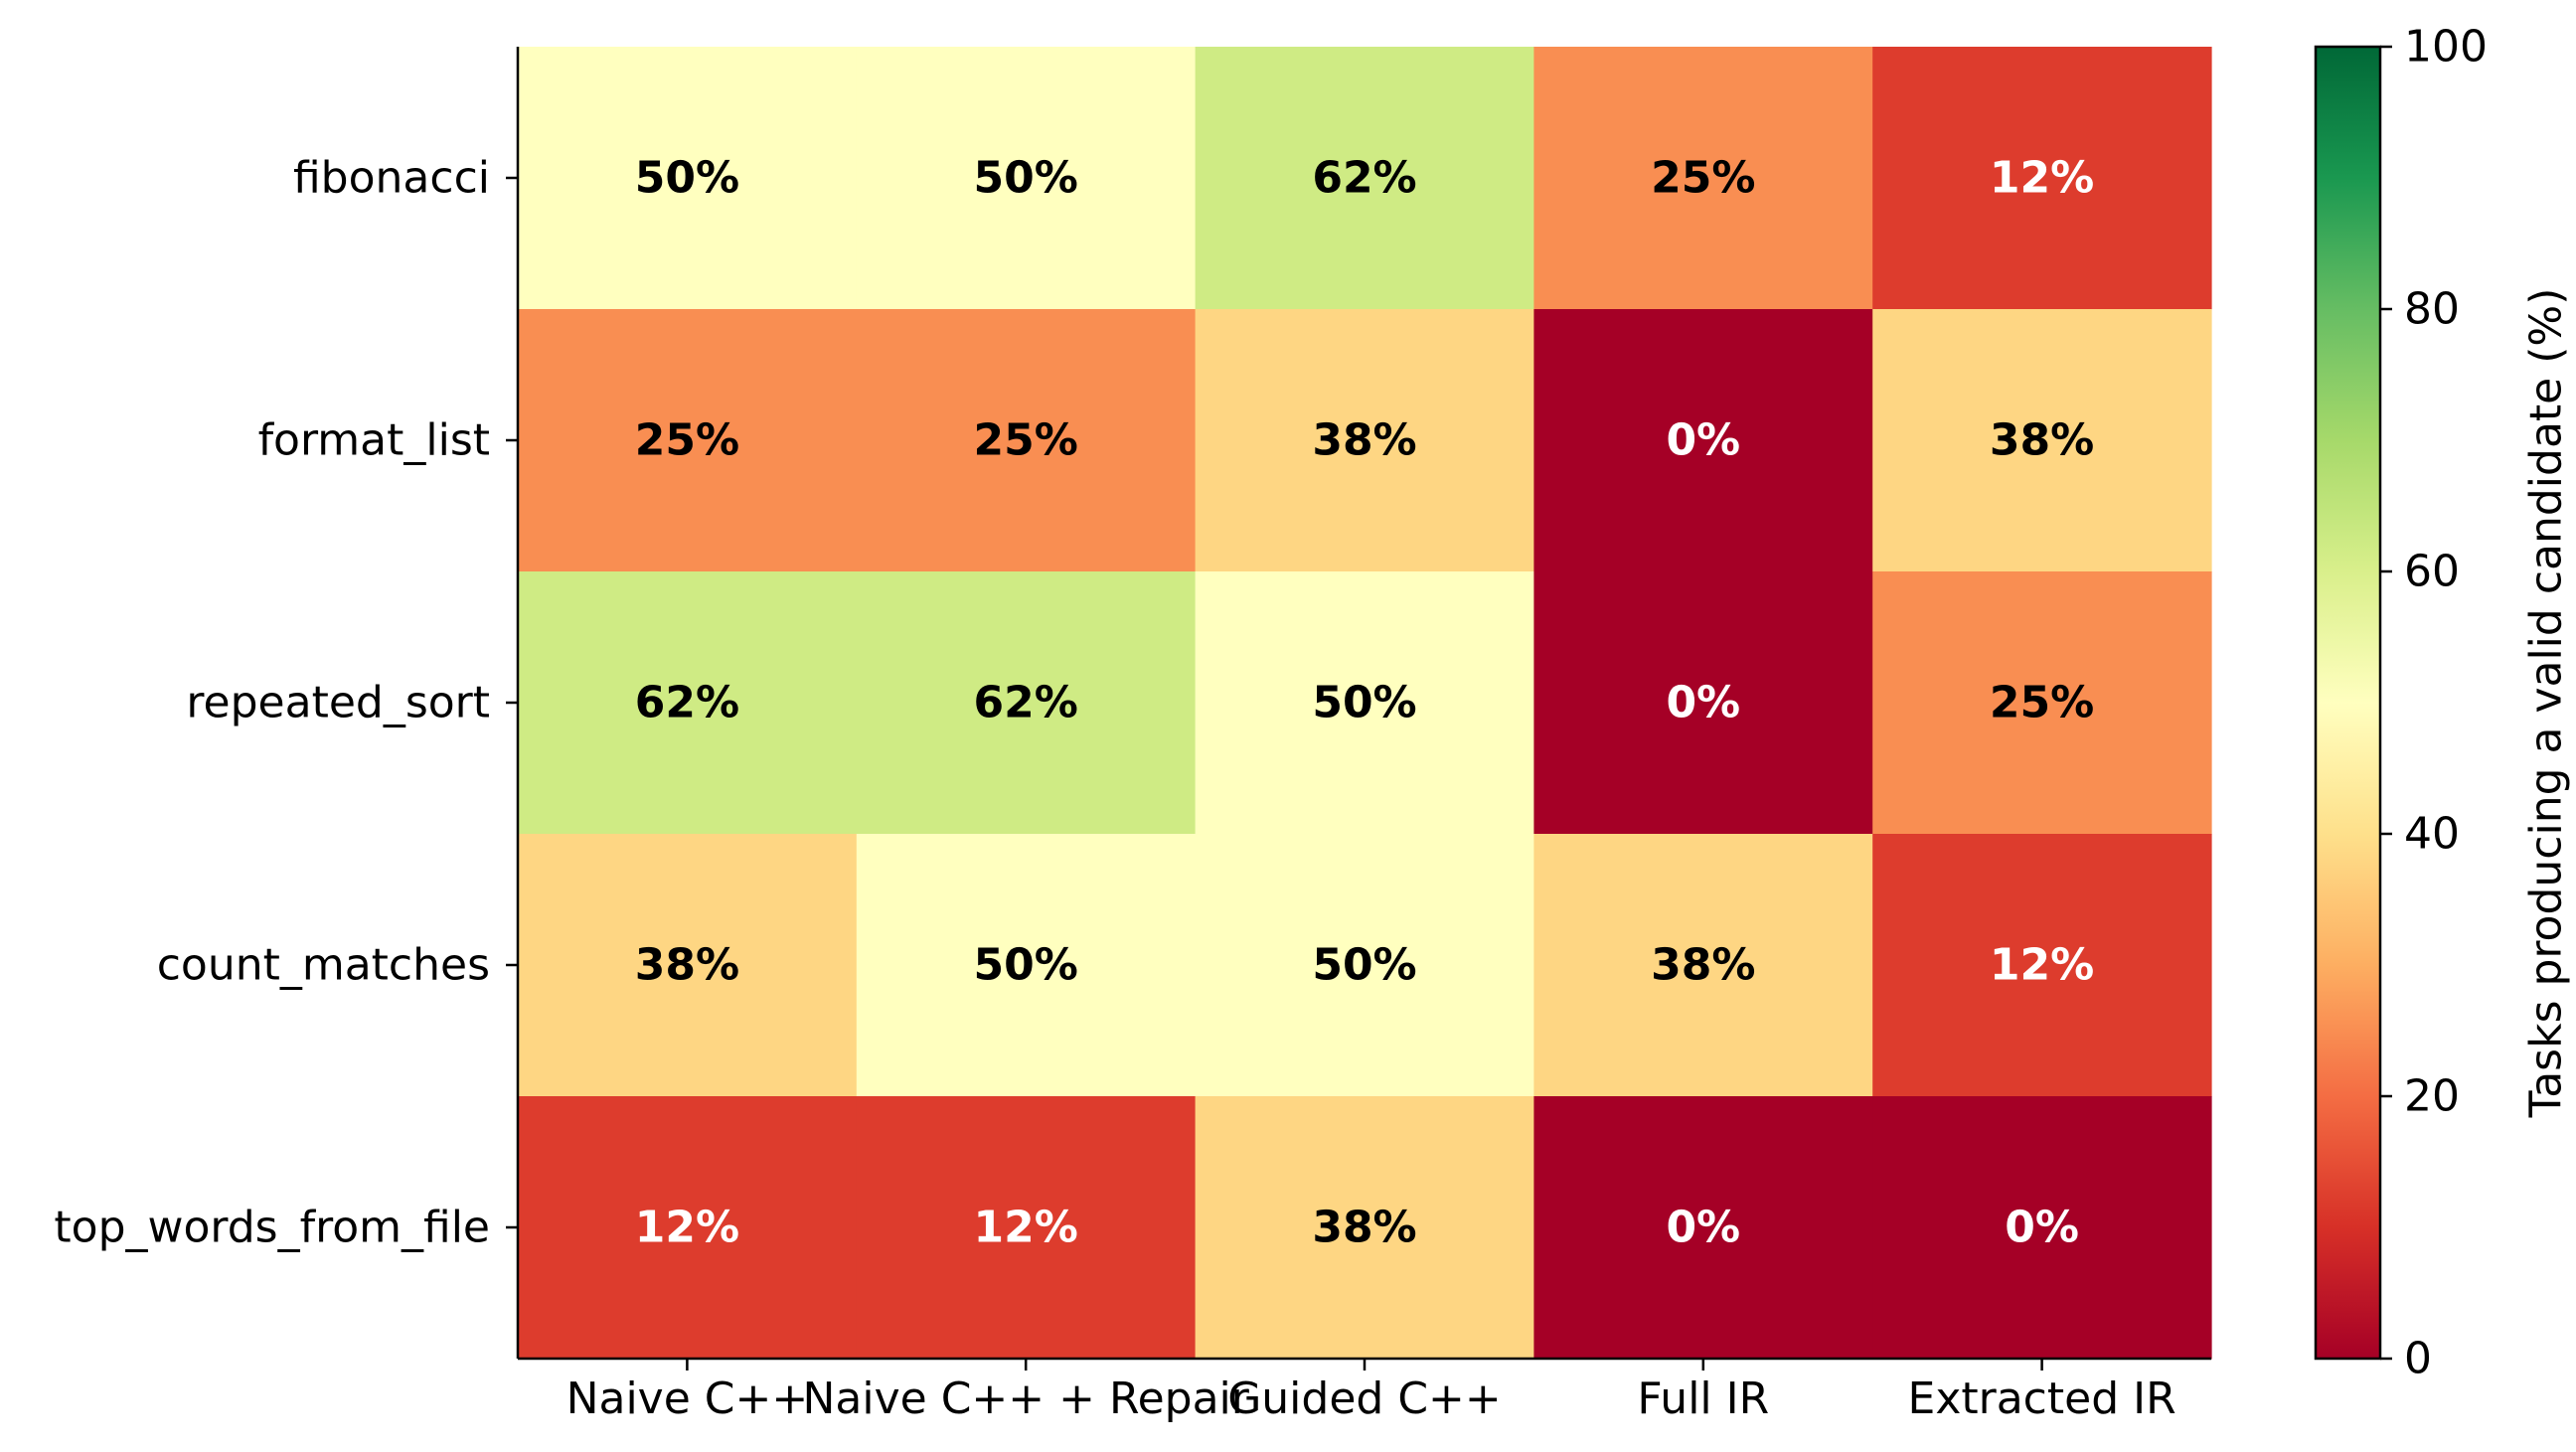 The image size is (2576, 1452). What do you see at coordinates (2348, 703) in the screenshot?
I see `colorbar-gradient` at bounding box center [2348, 703].